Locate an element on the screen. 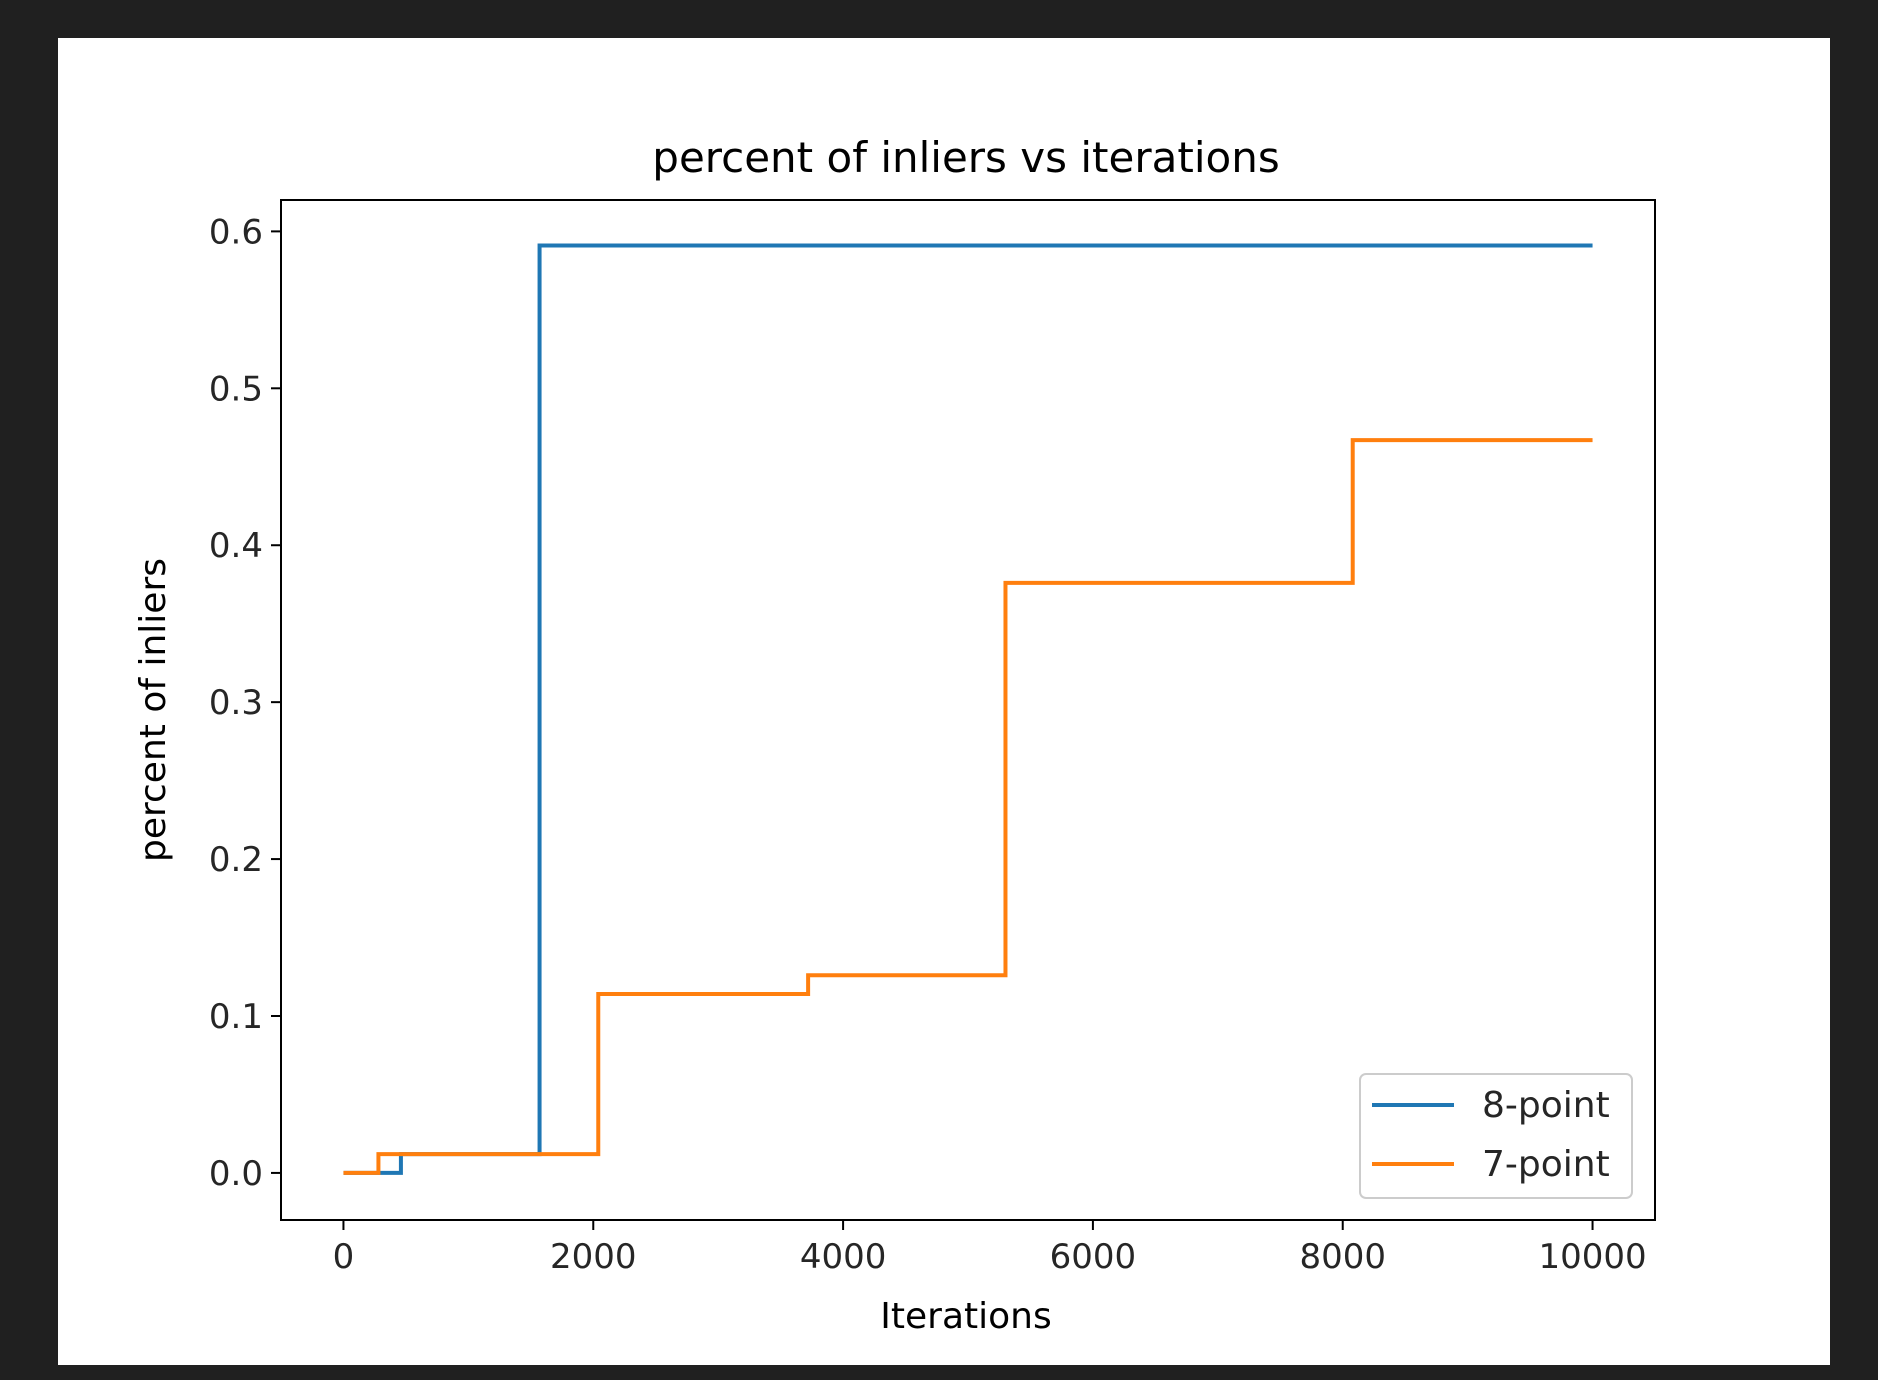  y-axis-ticks: 0.0 0.1 0.2 0.3 0.4 0.5 0.6 is located at coordinates (245, 703).